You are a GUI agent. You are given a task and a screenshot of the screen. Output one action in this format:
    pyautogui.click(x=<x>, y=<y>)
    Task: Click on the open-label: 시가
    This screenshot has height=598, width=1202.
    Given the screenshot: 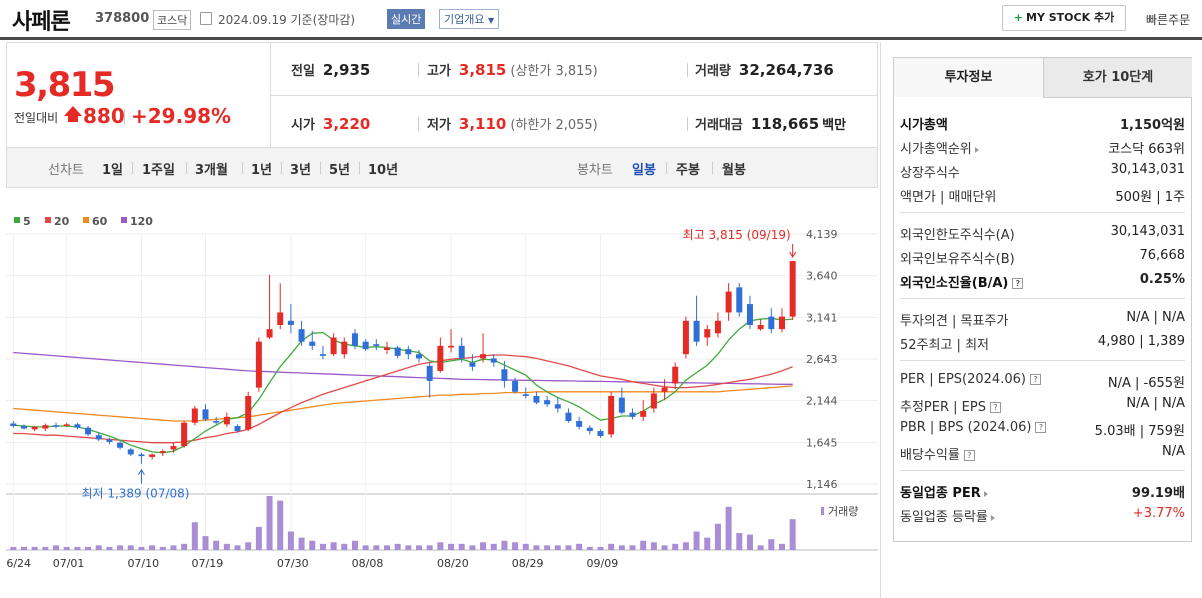 What is the action you would take?
    pyautogui.click(x=303, y=125)
    